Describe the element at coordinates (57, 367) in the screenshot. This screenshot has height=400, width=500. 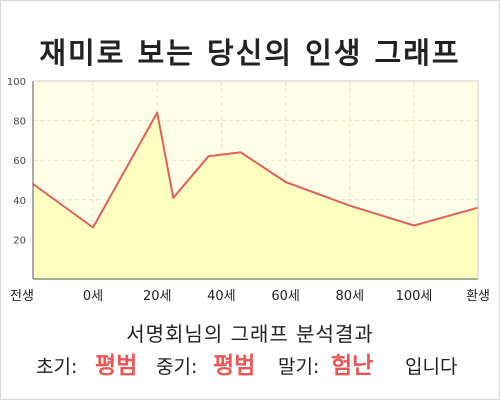
I see `early-label: 초기:` at that location.